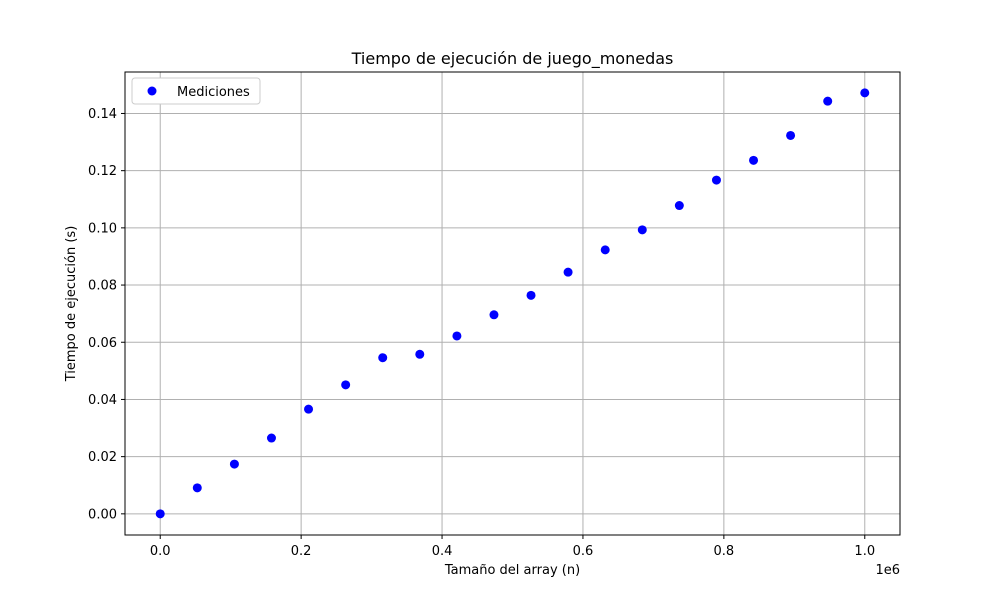 This screenshot has width=1000, height=600. What do you see at coordinates (102, 171) in the screenshot?
I see `y-tick-label: 0.12` at bounding box center [102, 171].